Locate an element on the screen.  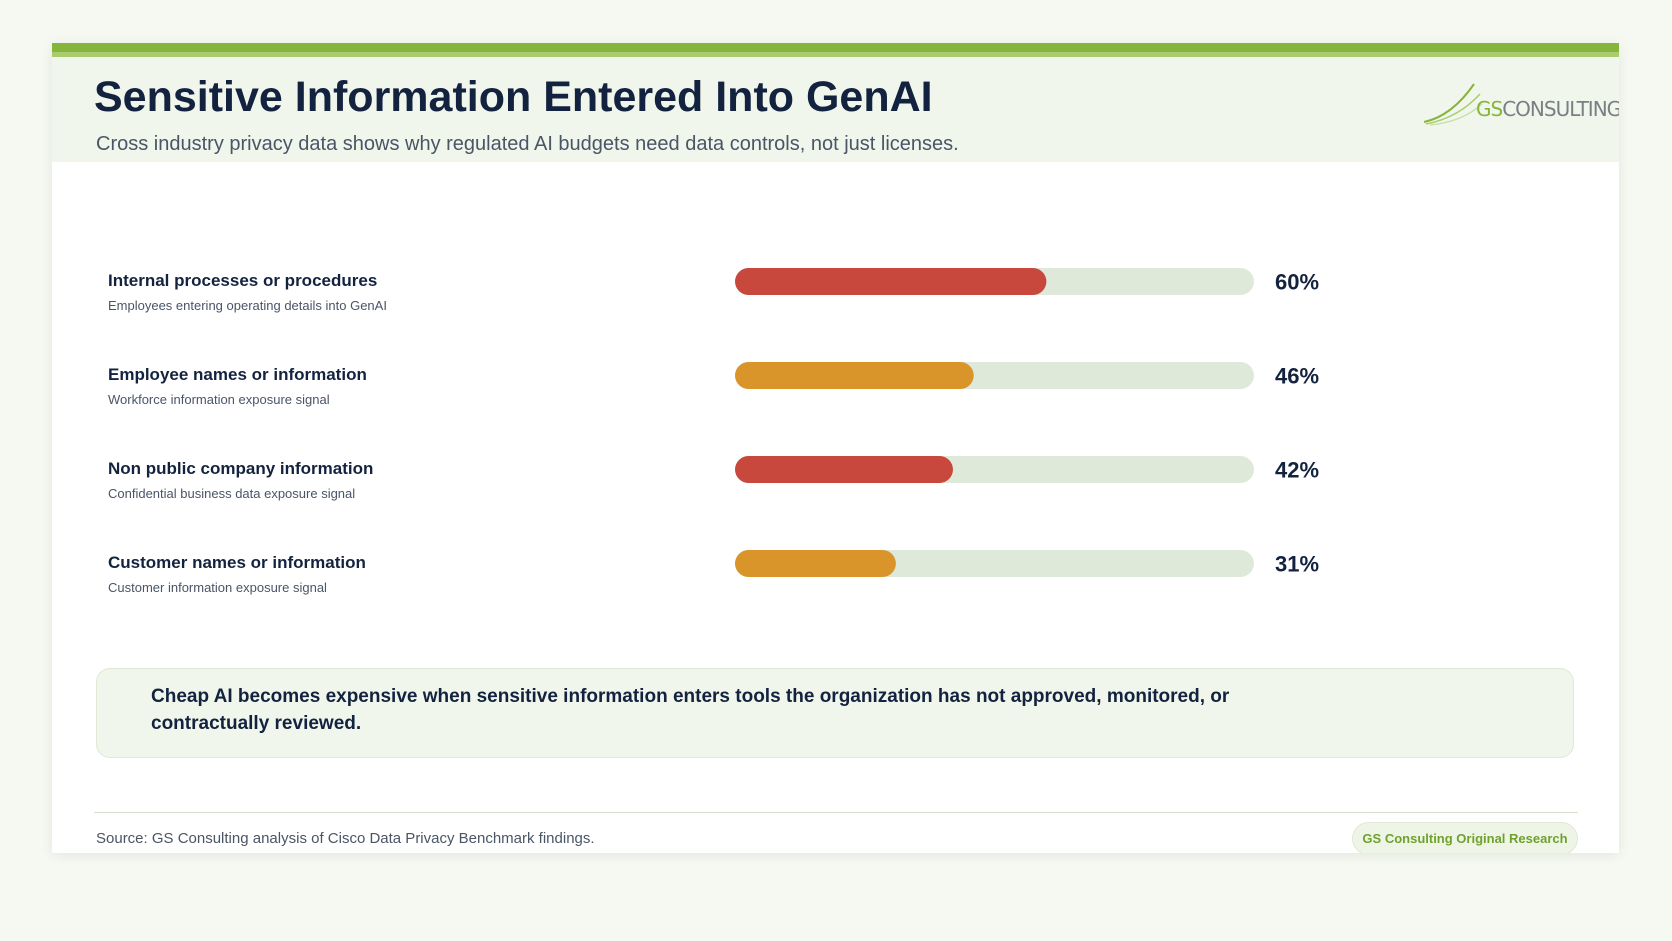
svg-text: GSCONSULTING is located at coordinates (1547, 109).